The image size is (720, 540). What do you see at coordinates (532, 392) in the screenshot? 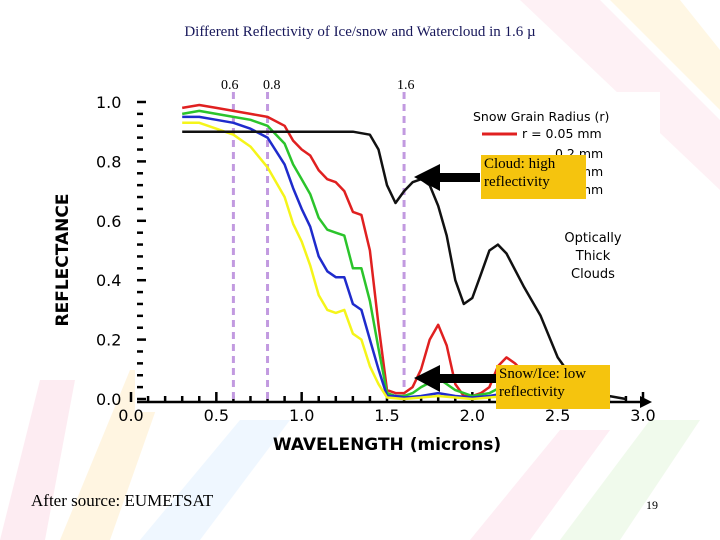
I see `callout-snow-line-2: reflectivity` at bounding box center [532, 392].